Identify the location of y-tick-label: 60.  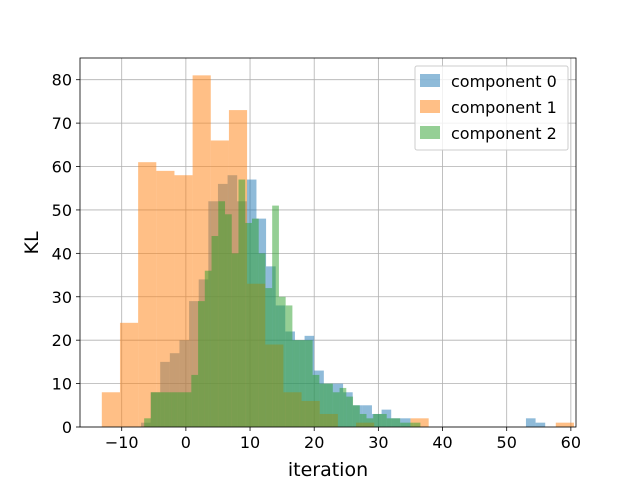
(62, 167).